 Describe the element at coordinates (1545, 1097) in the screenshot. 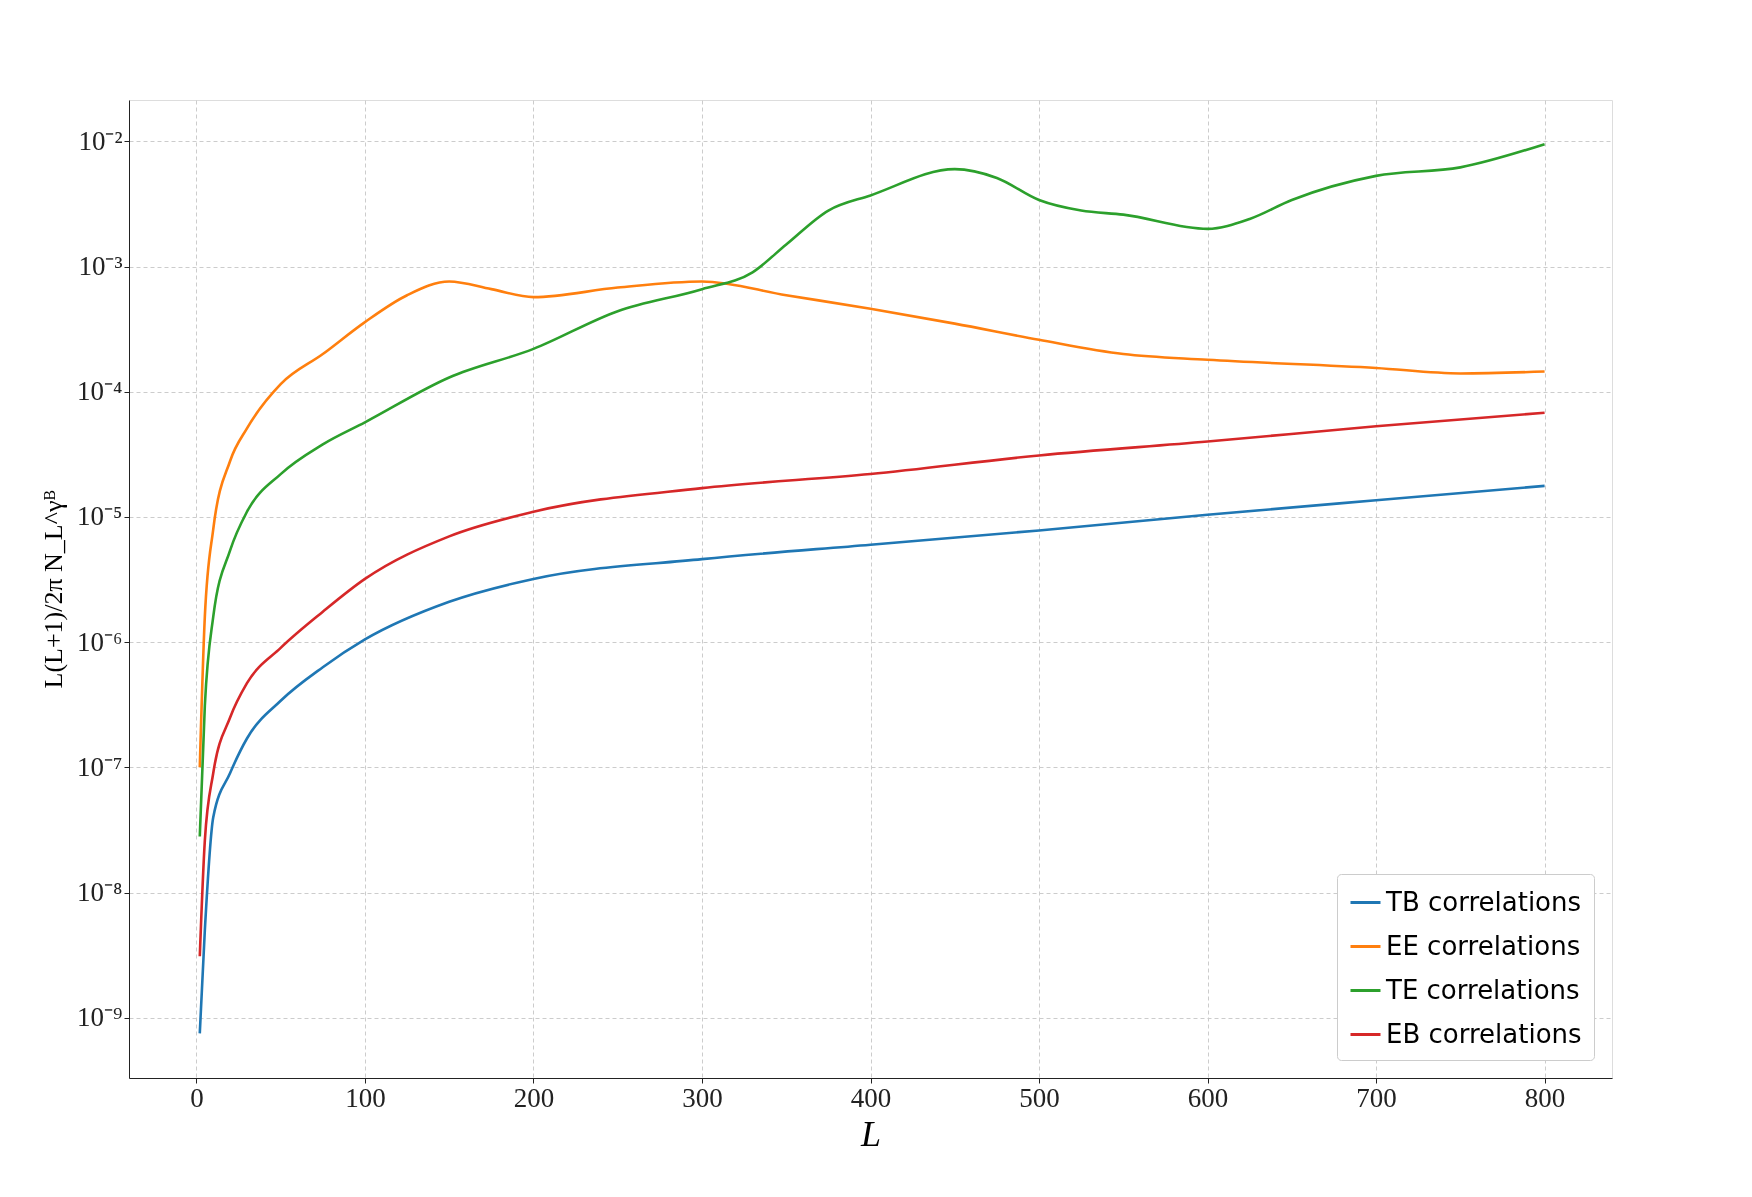

I see `x-tick-label: 800` at that location.